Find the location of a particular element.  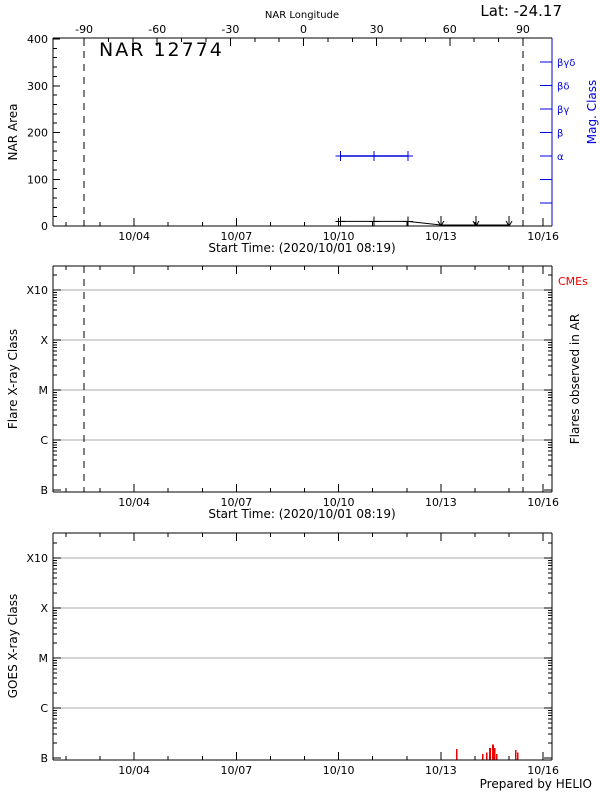

start-time-label-top: Start Time: (2020/10/01 08:19) is located at coordinates (302, 248).